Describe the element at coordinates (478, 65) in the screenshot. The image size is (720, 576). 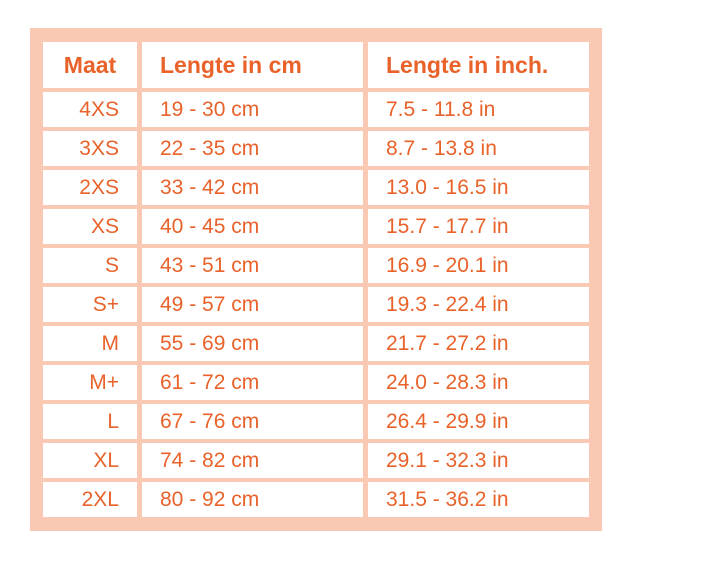
I see `header-cell: Lengte in inch.` at that location.